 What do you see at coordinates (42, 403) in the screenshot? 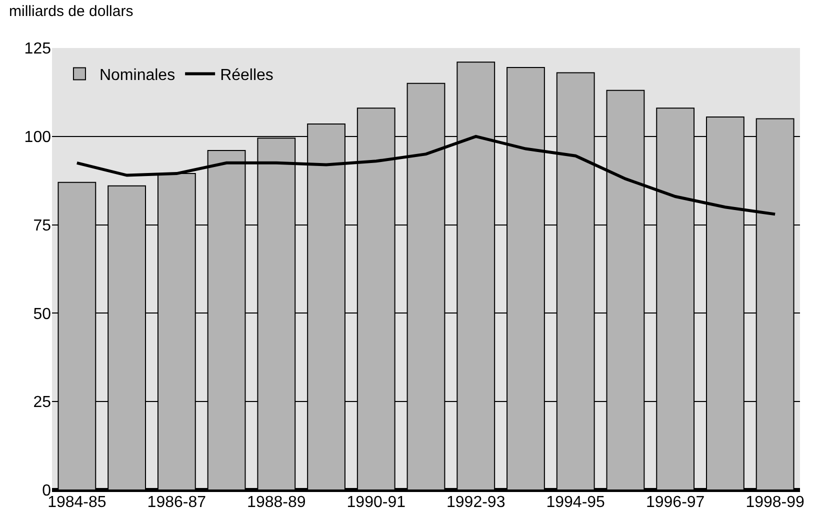
I see `y-tick-label: 25` at bounding box center [42, 403].